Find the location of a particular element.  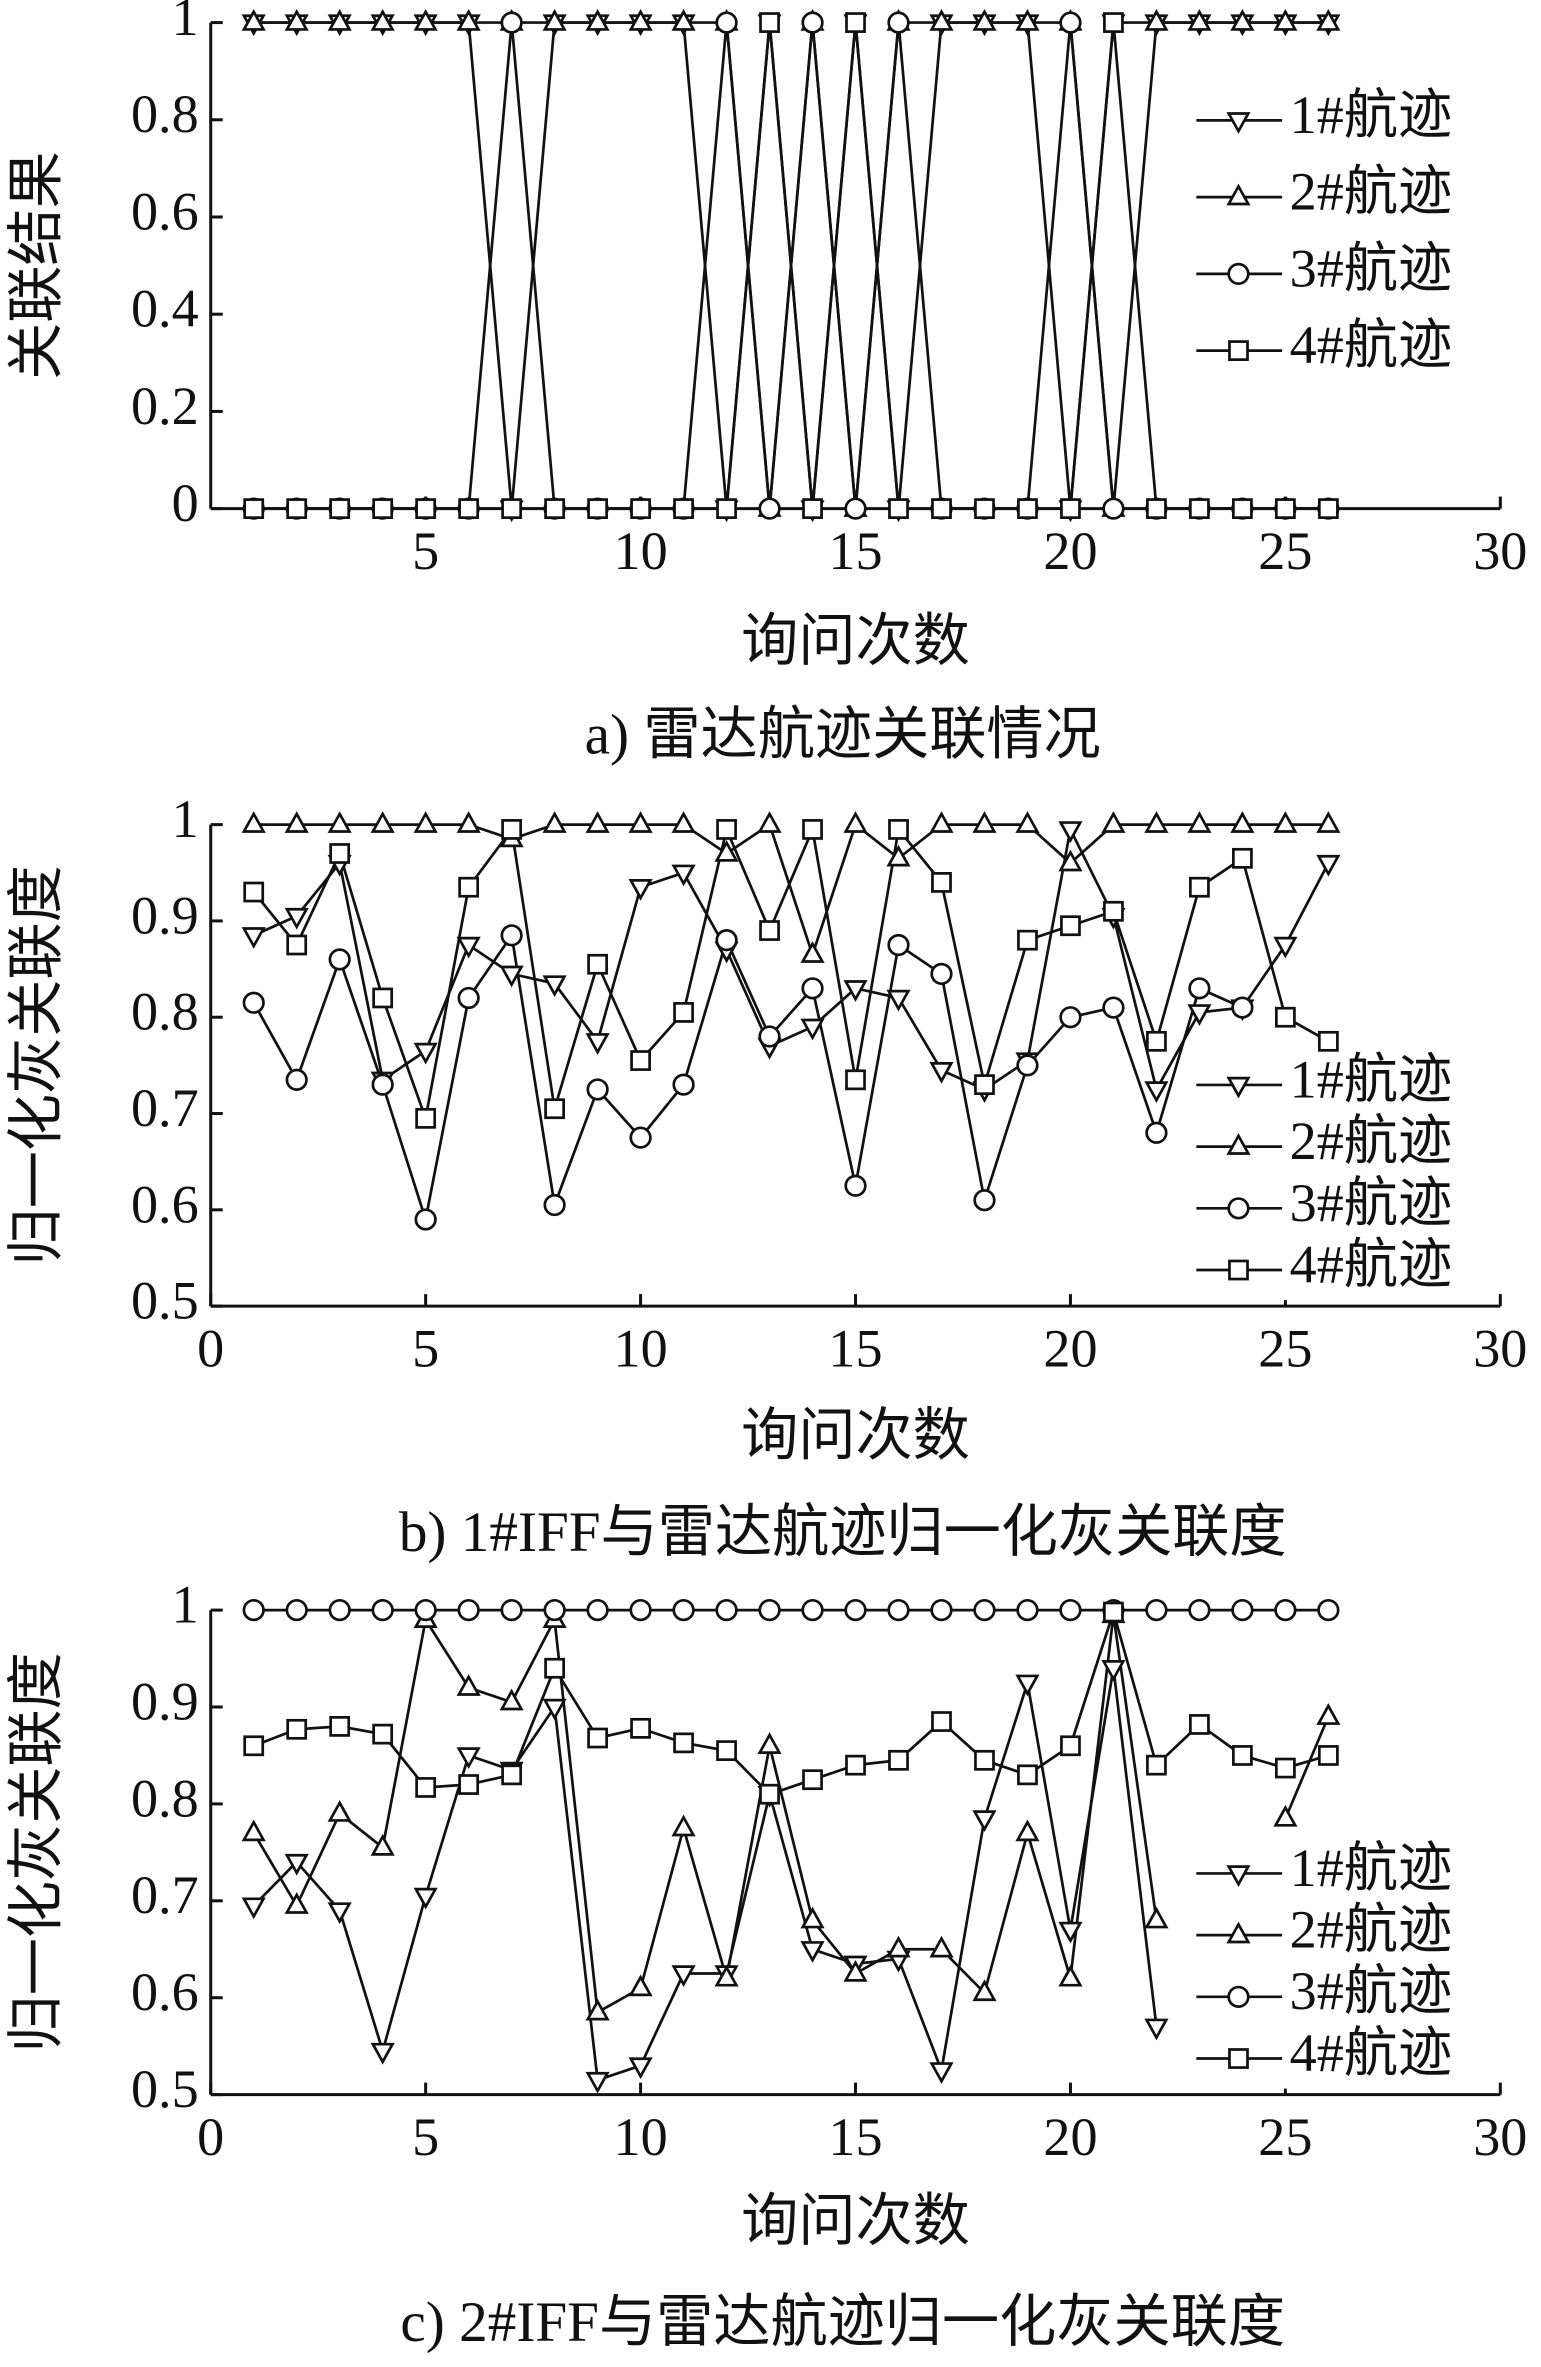

y-tick-label: 0.9 is located at coordinates (165, 915).